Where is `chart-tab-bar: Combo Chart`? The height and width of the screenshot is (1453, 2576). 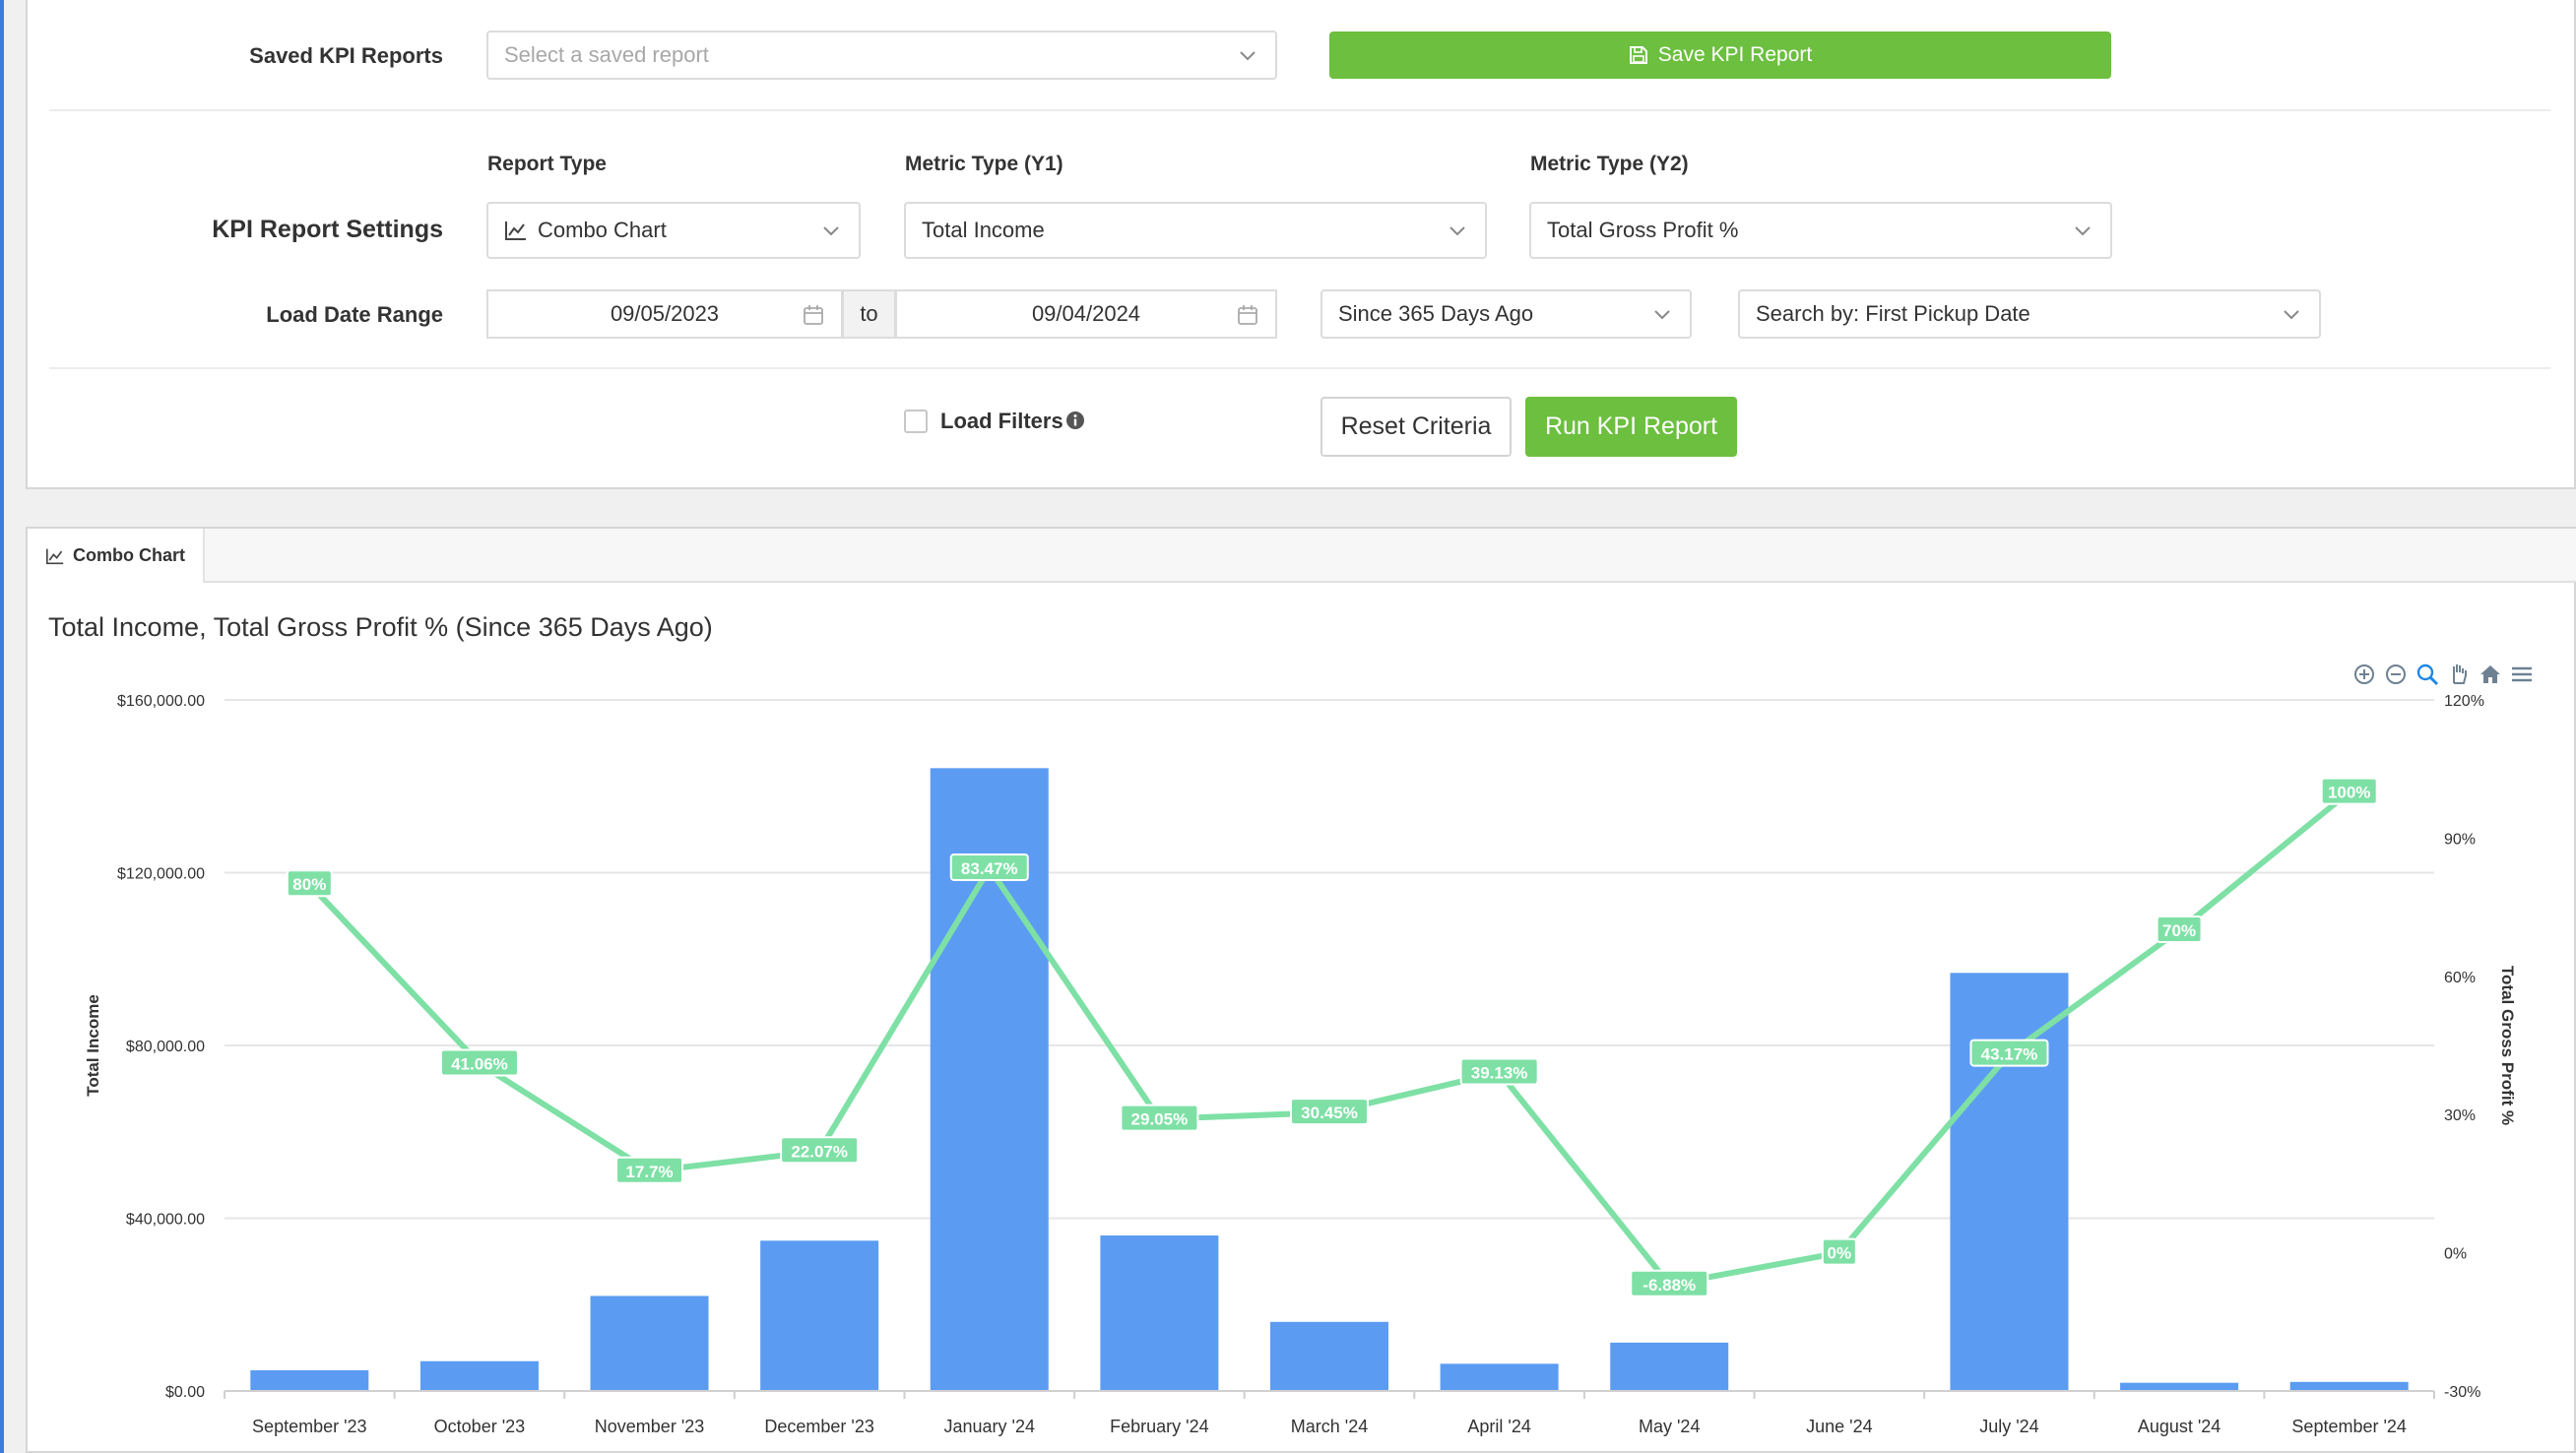 chart-tab-bar: Combo Chart is located at coordinates (1302, 556).